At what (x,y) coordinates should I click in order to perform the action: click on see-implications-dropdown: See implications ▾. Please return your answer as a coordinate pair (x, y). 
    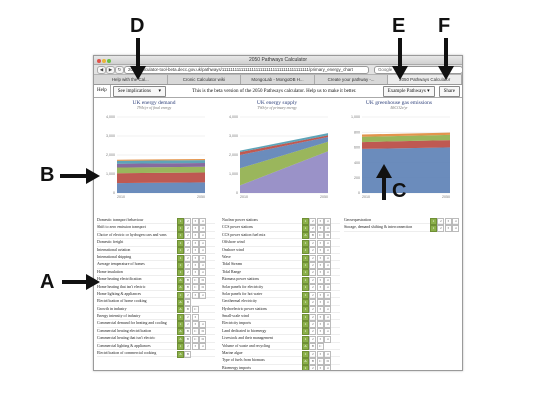
    Looking at the image, I should click on (139, 91).